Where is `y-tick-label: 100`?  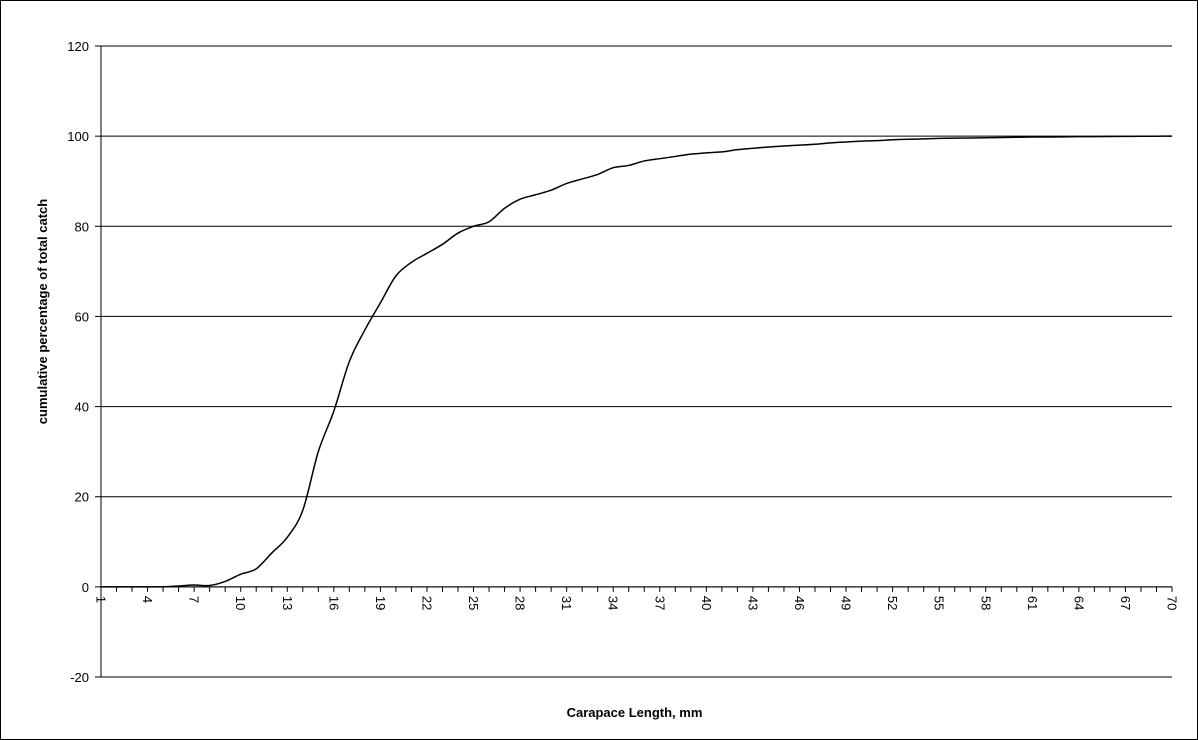
y-tick-label: 100 is located at coordinates (78, 136).